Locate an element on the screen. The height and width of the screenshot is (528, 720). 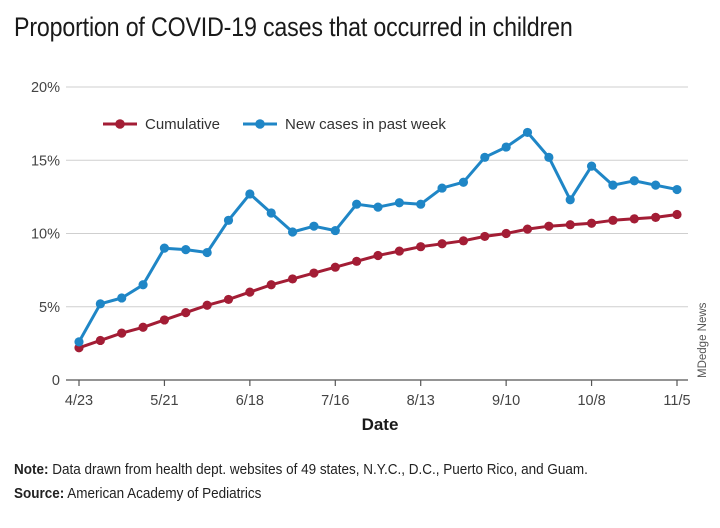
source-text: American Academy of Pediatrics is located at coordinates (164, 494).